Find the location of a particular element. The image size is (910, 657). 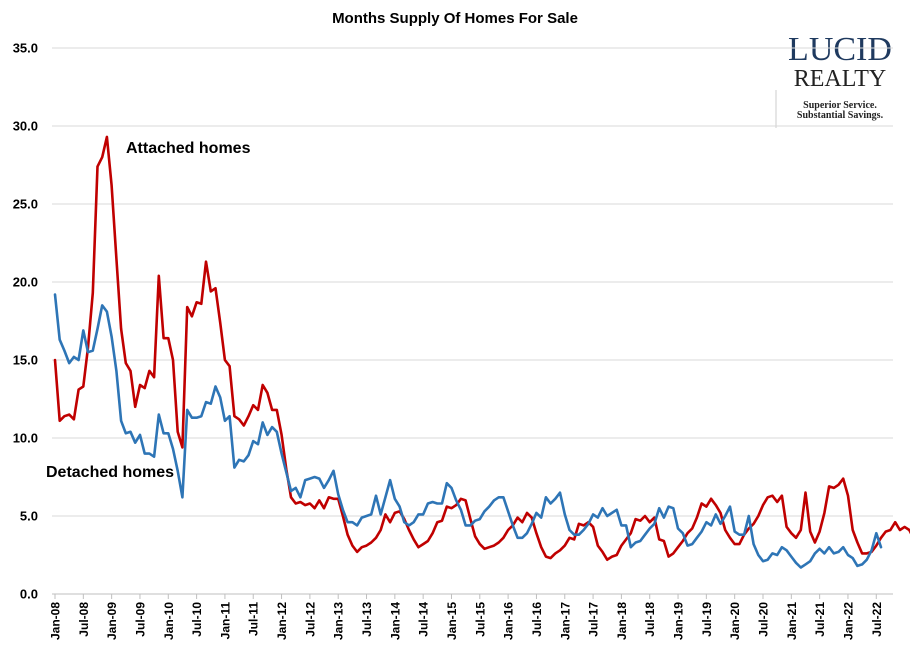

y-tick-label: 25.0 is located at coordinates (25, 204).